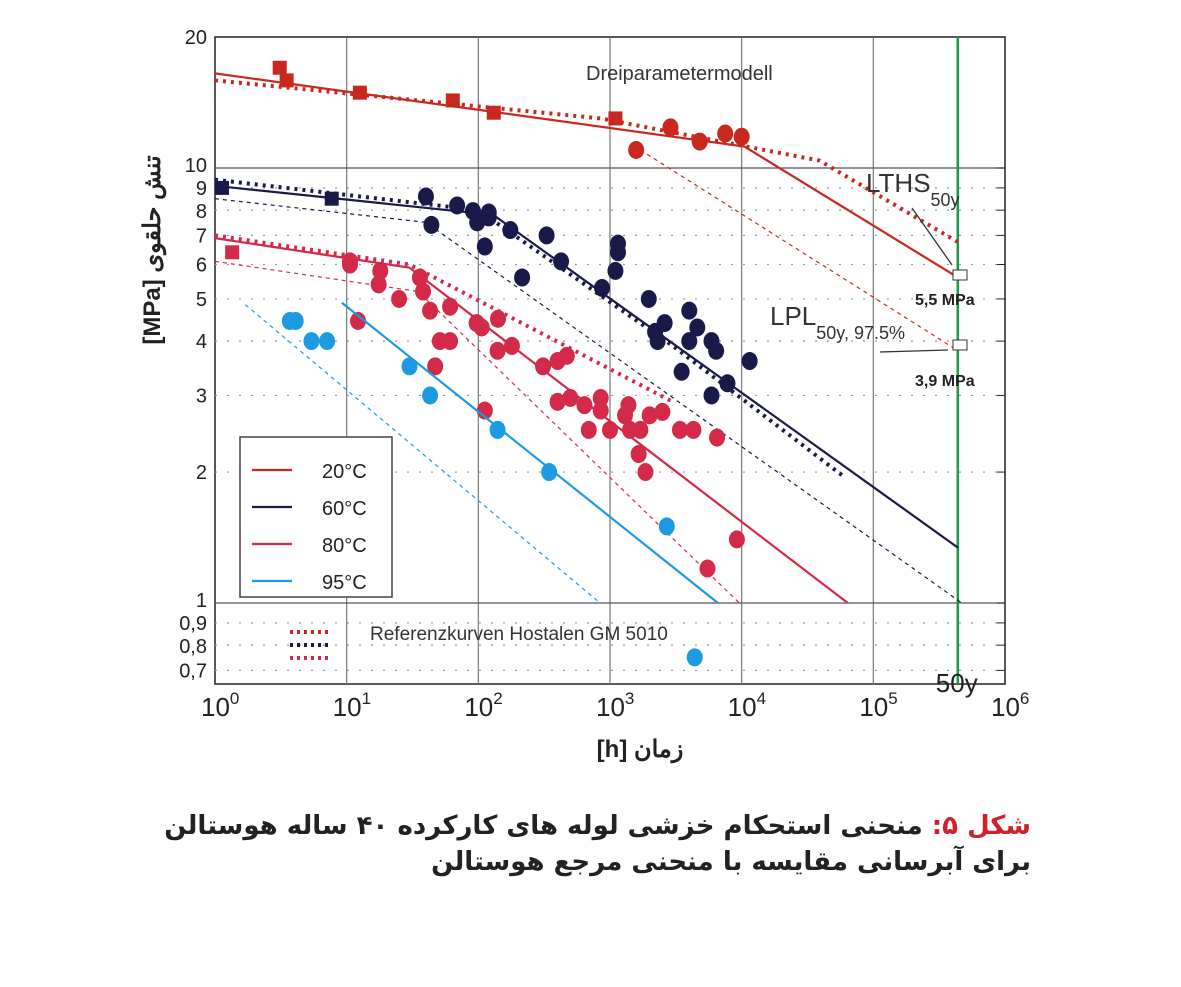  What do you see at coordinates (201, 212) in the screenshot?
I see `y-tick-label: 8` at bounding box center [201, 212].